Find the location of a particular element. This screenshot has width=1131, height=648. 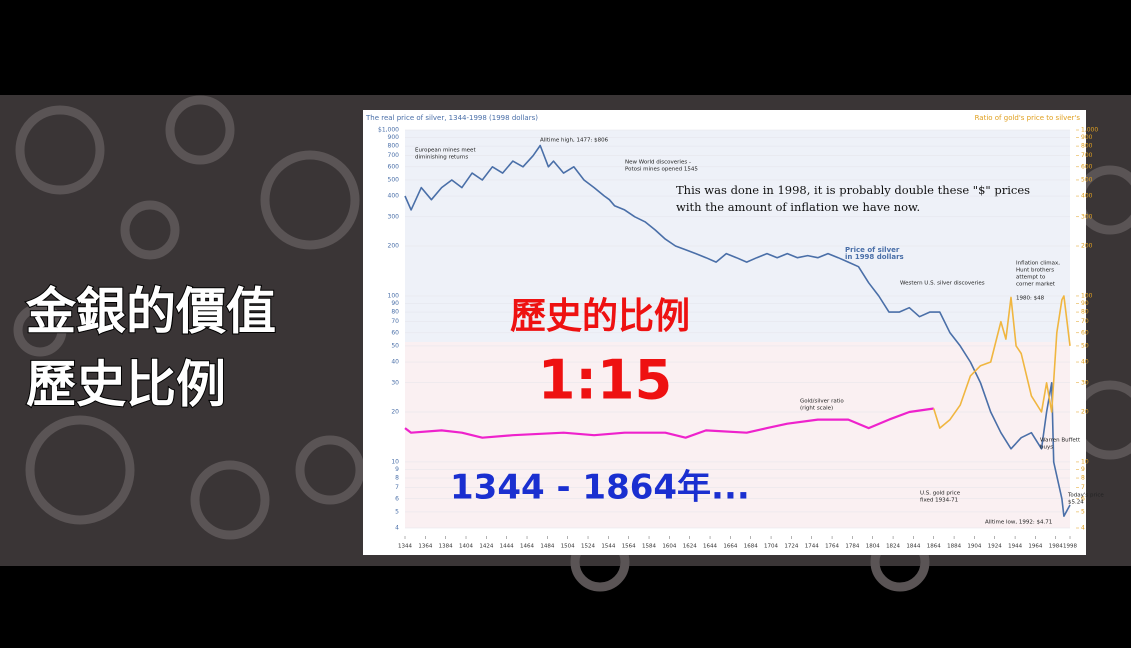

y2-tick-label: 8 is located at coordinates (1083, 478).